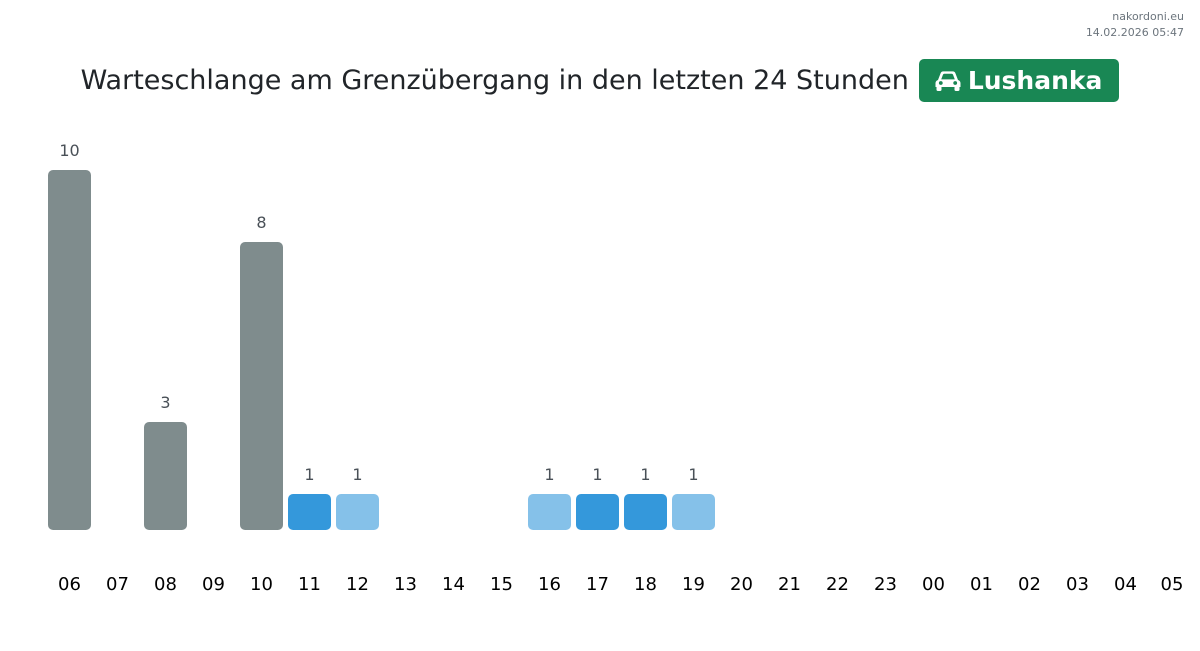 The height and width of the screenshot is (651, 1200). I want to click on value-label-12: 1, so click(357, 474).